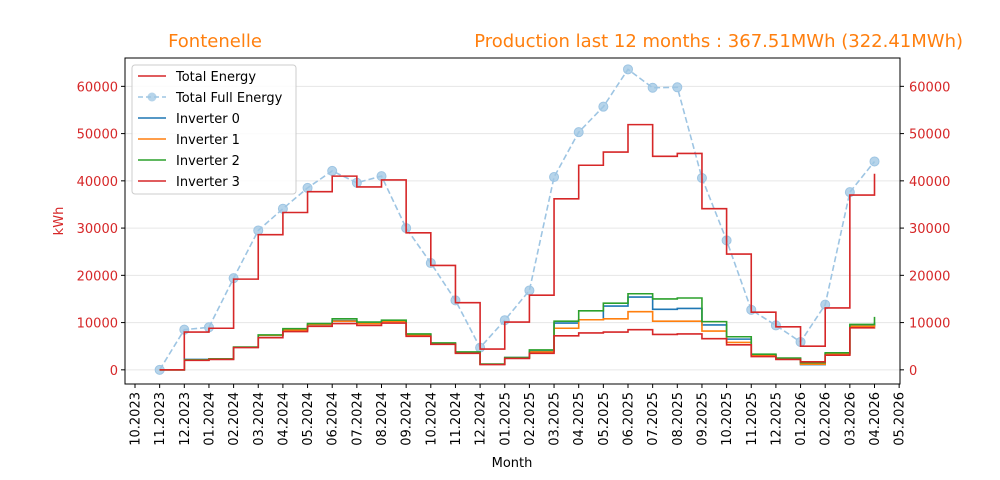  I want to click on y-tick-label-left: 10000, so click(97, 324).